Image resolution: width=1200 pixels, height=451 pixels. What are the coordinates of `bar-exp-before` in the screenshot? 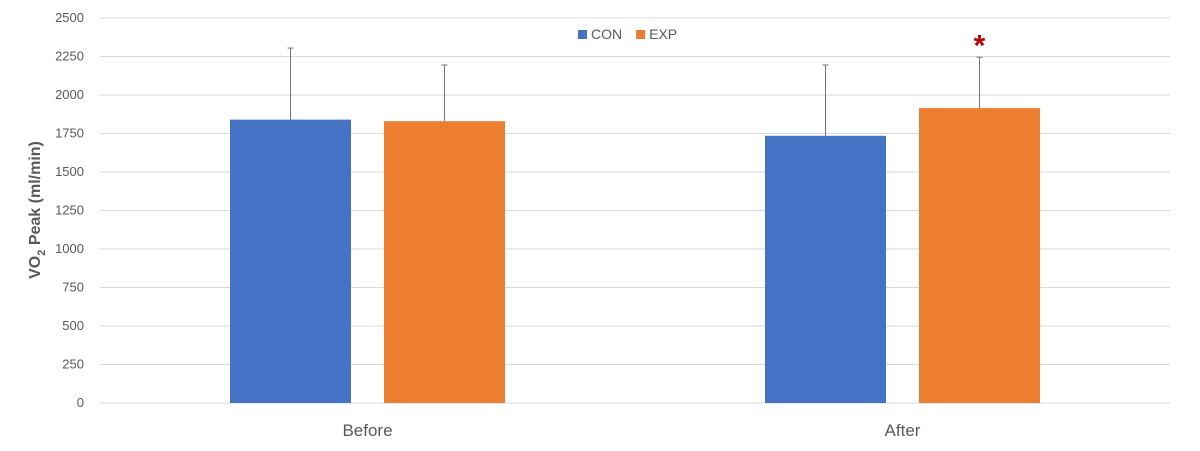 It's located at (444, 262).